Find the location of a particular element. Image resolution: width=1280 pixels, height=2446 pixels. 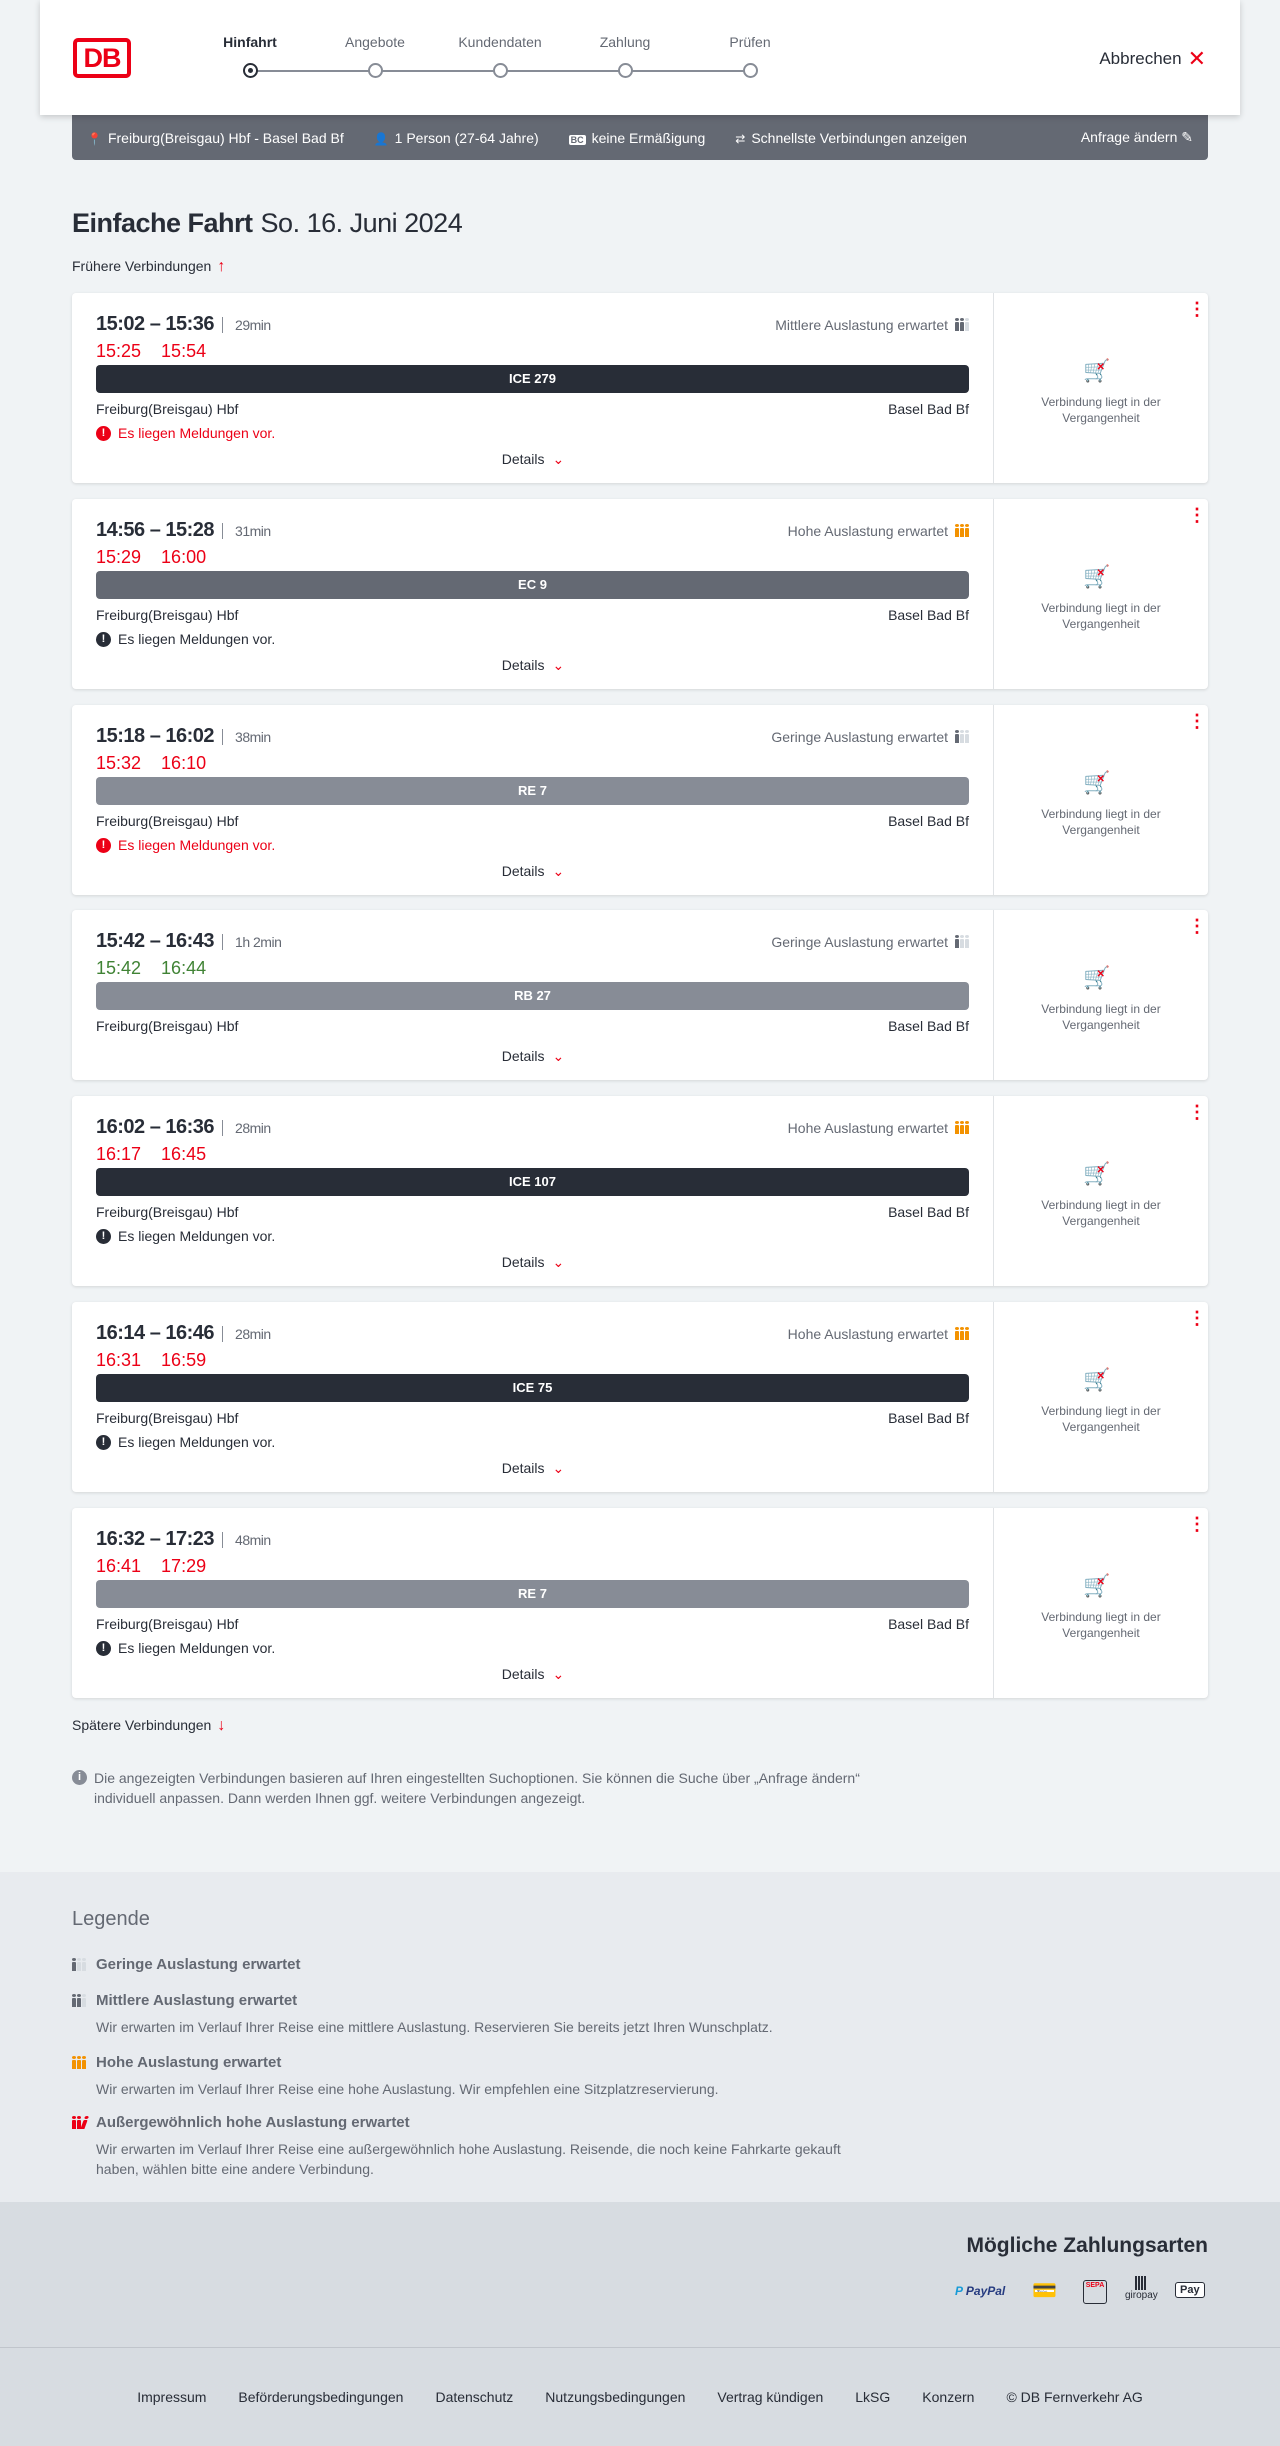

apple-pay-icon: Pay is located at coordinates (1190, 2290).